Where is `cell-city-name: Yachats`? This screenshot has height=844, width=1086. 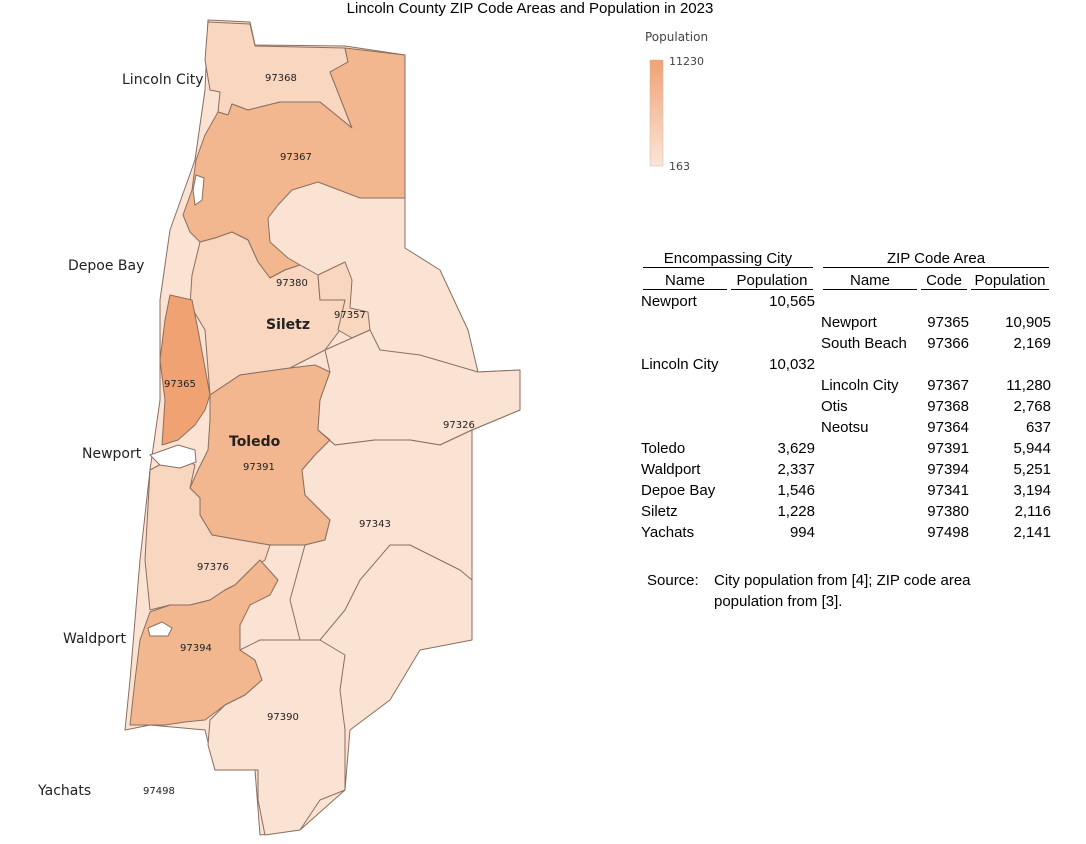 cell-city-name: Yachats is located at coordinates (668, 532).